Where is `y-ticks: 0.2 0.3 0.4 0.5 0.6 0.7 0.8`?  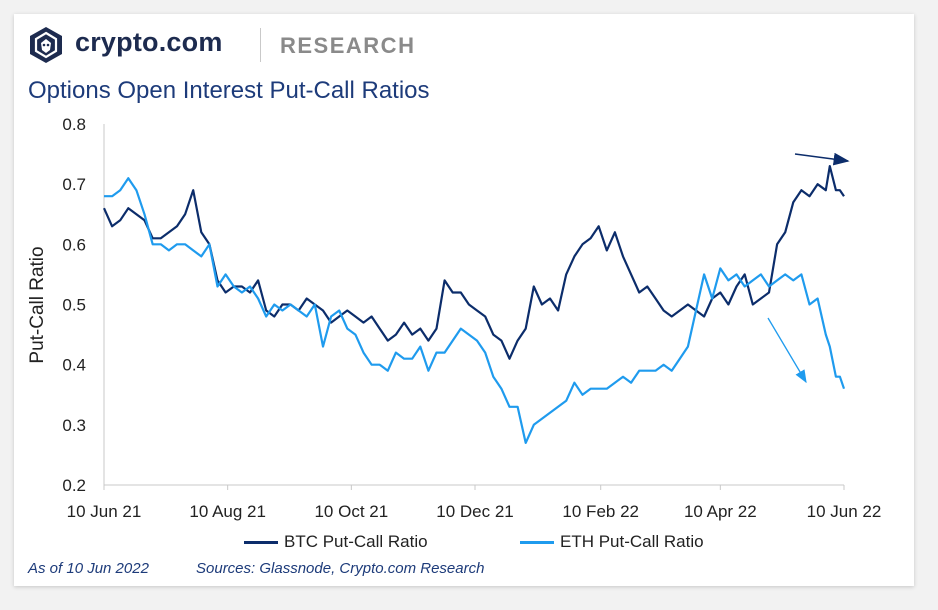
y-ticks: 0.2 0.3 0.4 0.5 0.6 0.7 0.8 is located at coordinates (74, 305).